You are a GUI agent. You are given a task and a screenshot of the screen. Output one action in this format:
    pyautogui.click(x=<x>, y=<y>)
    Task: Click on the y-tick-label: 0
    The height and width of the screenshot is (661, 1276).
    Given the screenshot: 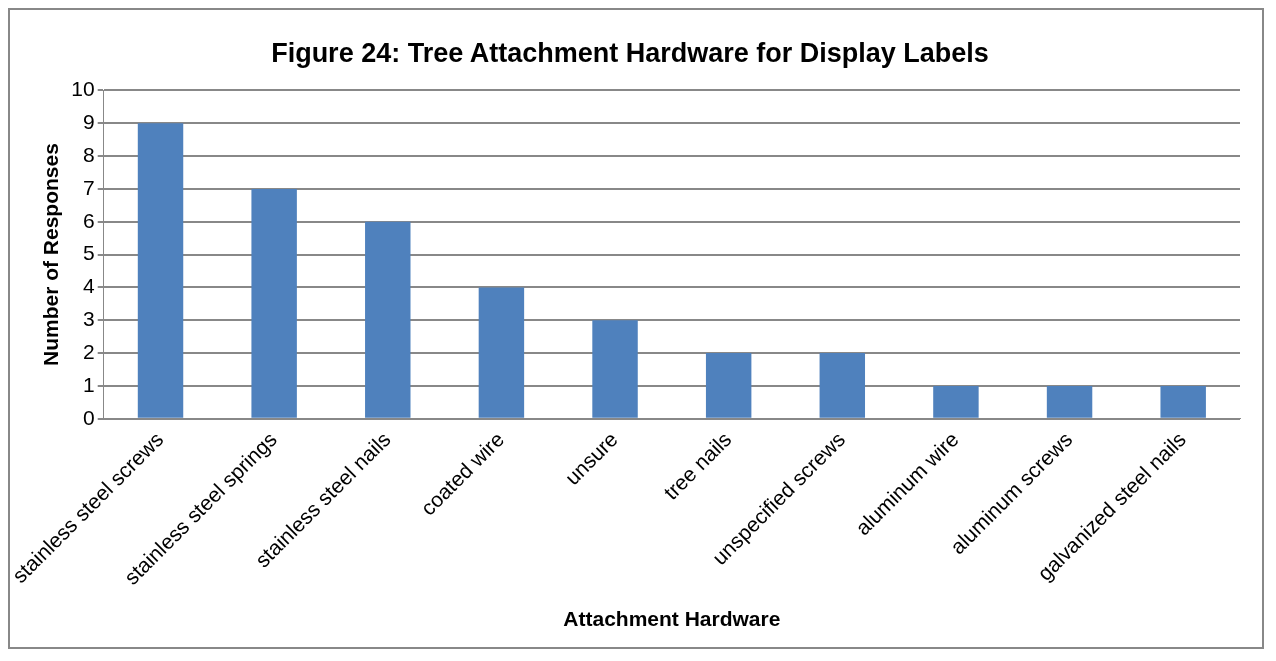 What is the action you would take?
    pyautogui.click(x=89, y=417)
    